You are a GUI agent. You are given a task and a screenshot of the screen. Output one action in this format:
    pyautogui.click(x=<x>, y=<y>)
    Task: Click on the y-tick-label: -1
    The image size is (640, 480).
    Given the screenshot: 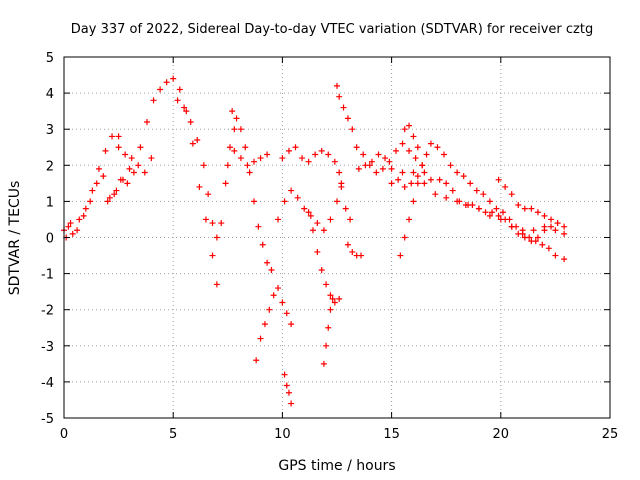 What is the action you would take?
    pyautogui.click(x=47, y=275)
    